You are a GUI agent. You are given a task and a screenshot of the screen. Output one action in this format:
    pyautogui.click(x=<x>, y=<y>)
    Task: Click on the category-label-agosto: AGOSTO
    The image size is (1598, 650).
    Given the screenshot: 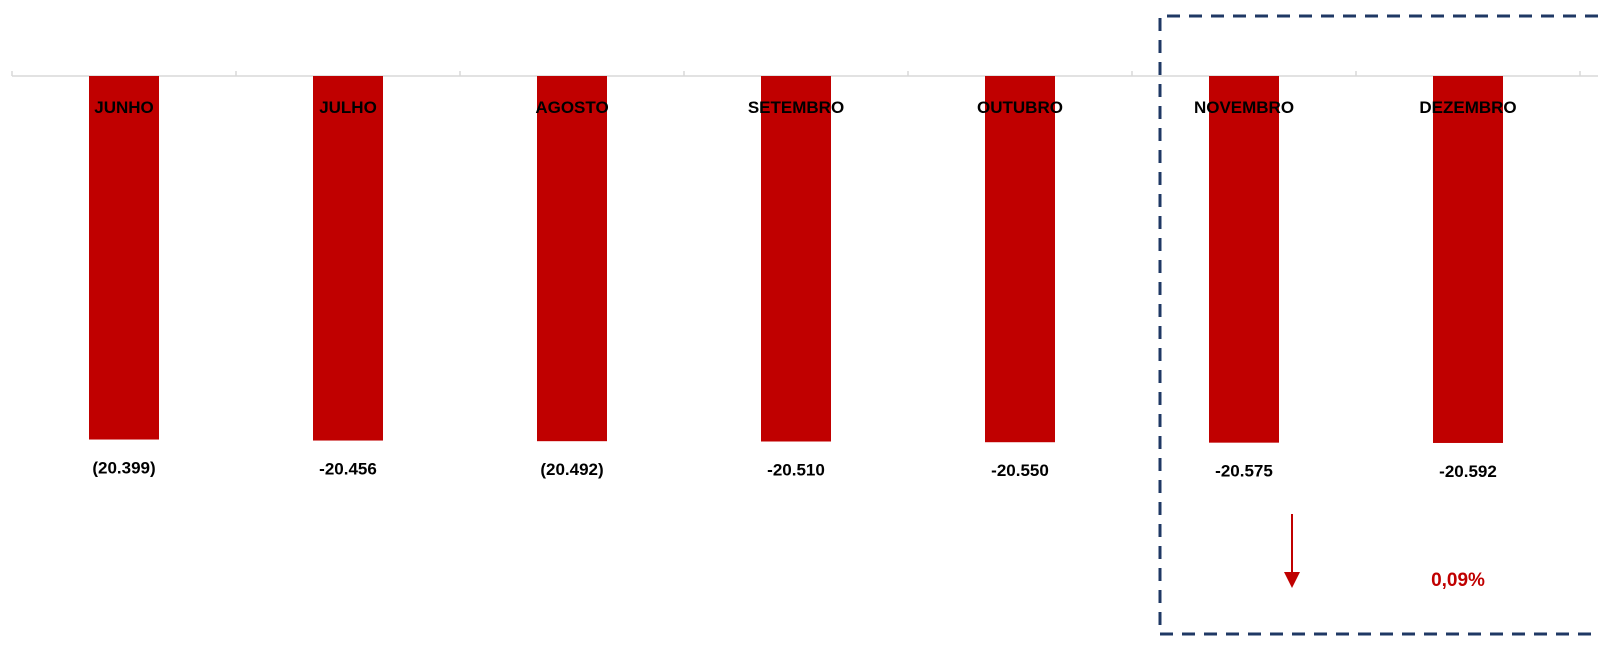 What is the action you would take?
    pyautogui.click(x=571, y=107)
    